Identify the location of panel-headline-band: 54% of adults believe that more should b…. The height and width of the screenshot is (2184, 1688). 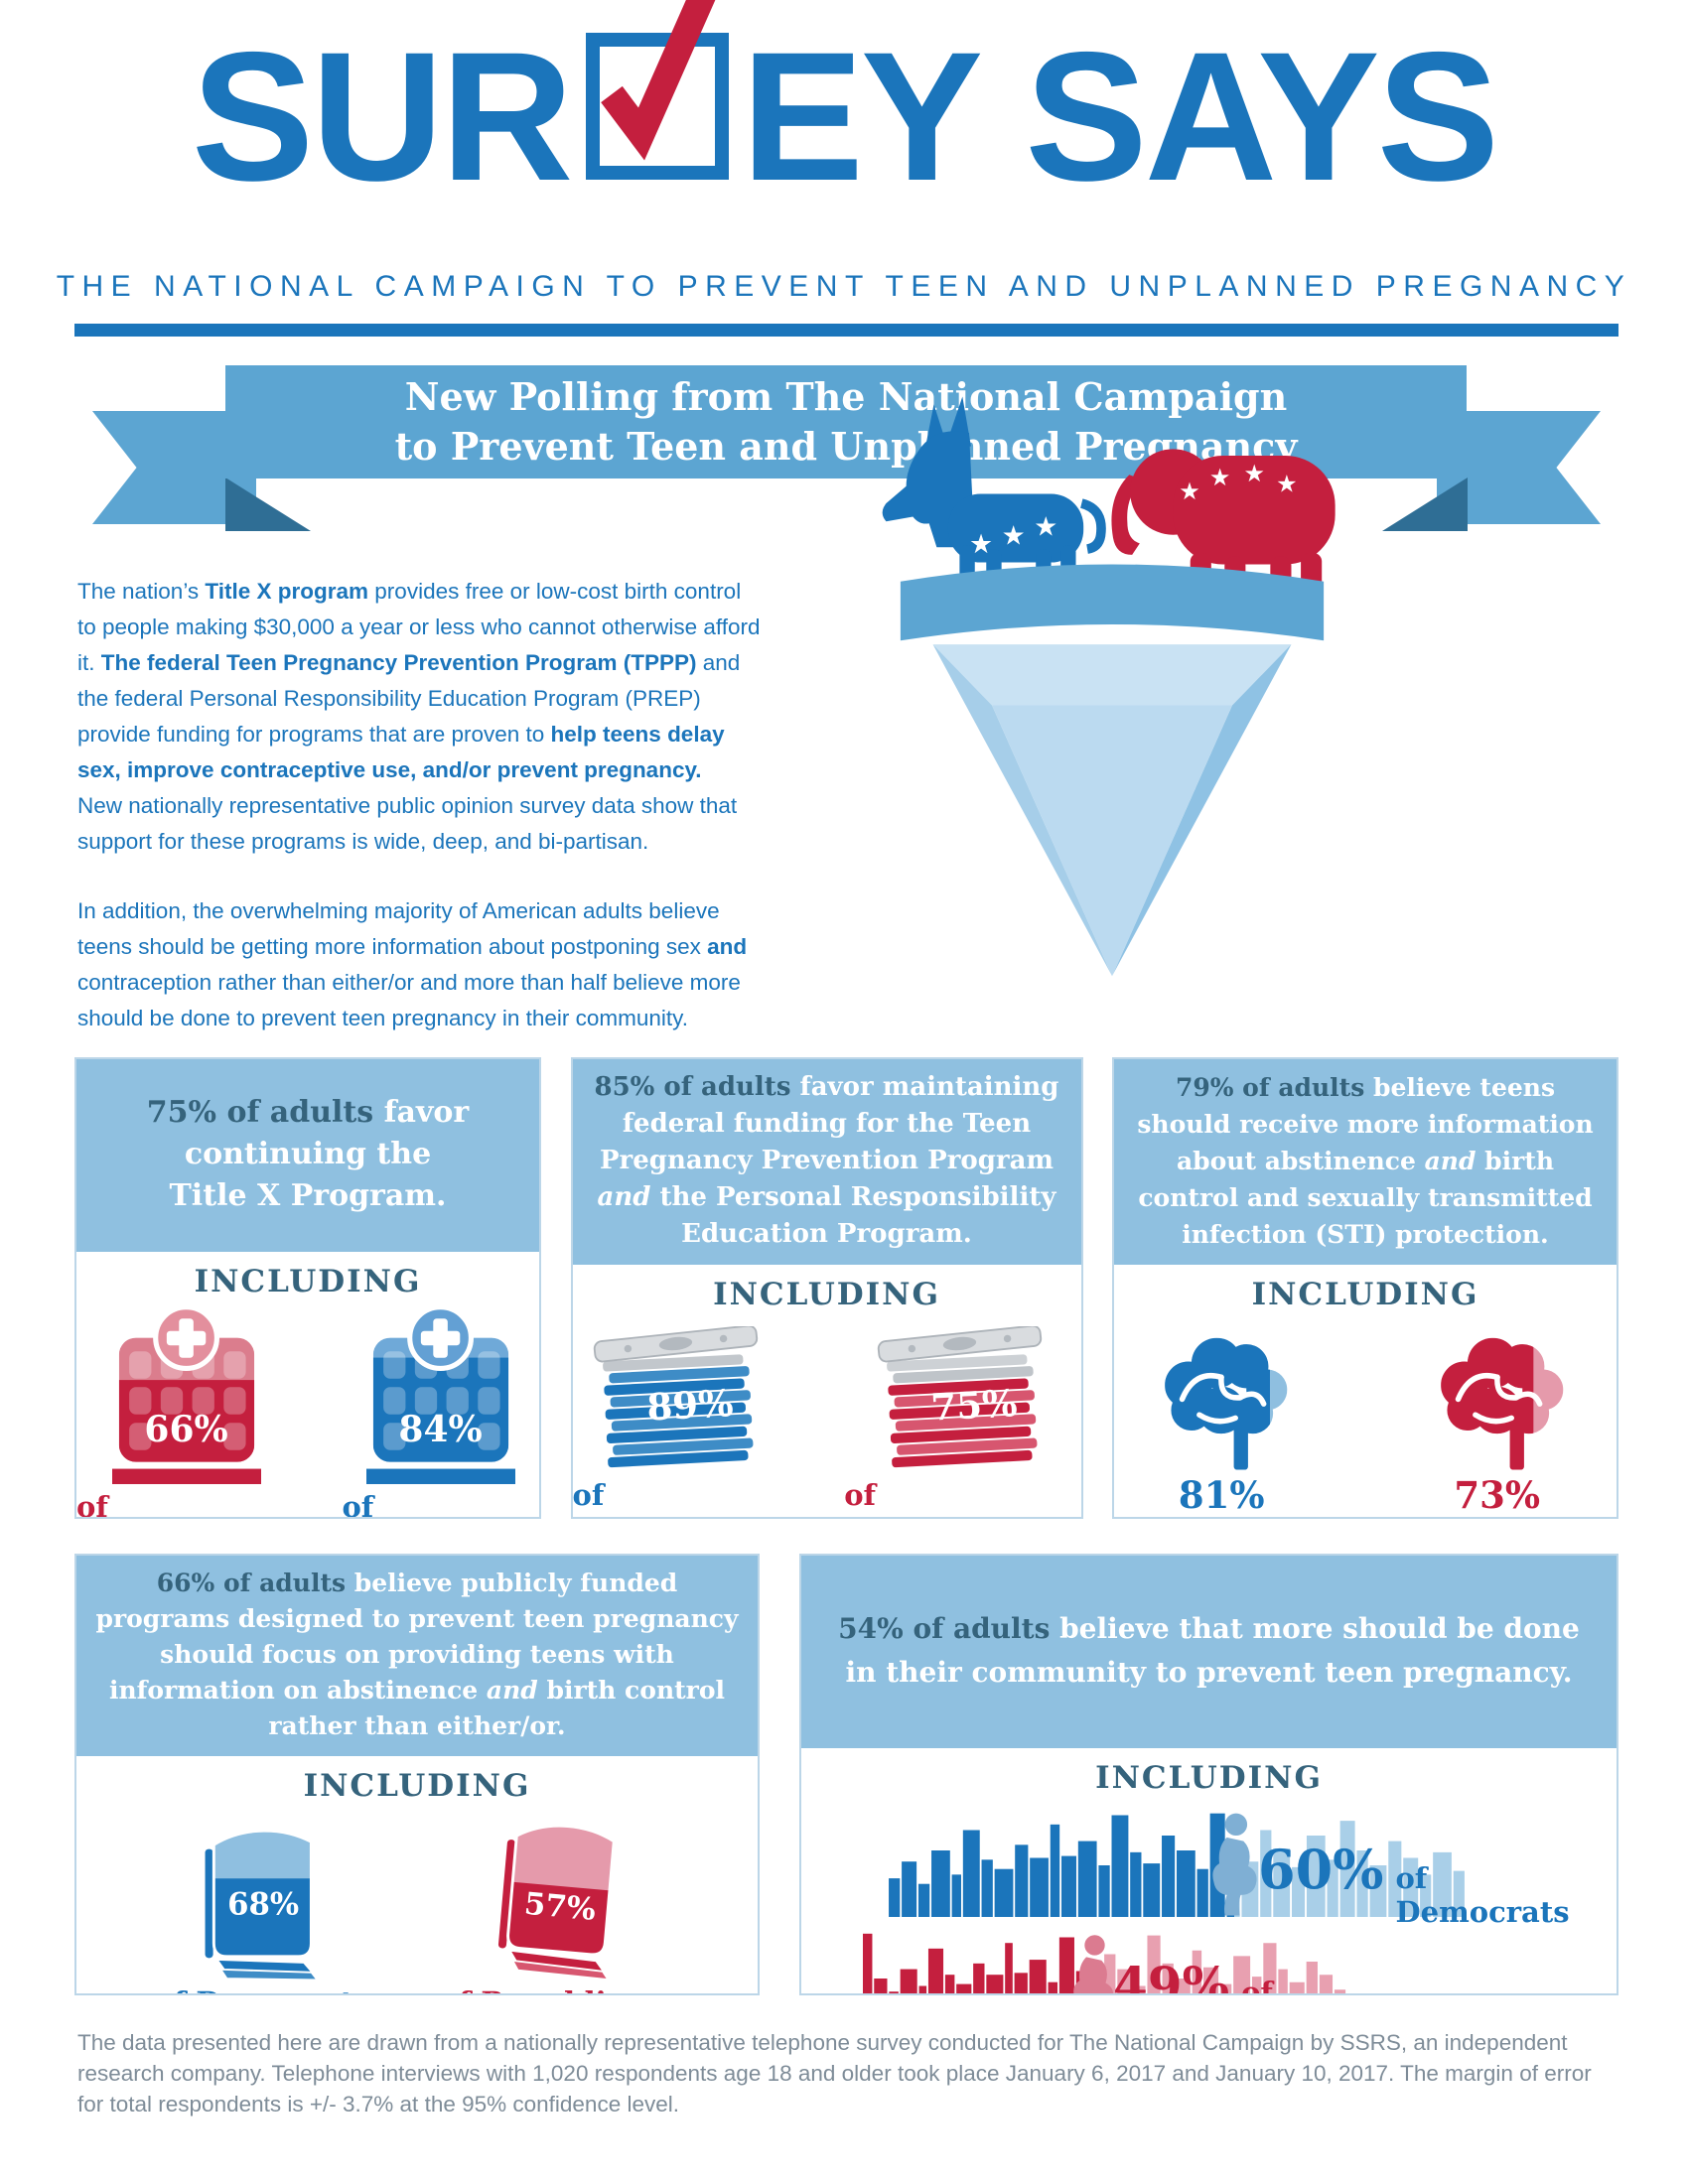
(1209, 1652).